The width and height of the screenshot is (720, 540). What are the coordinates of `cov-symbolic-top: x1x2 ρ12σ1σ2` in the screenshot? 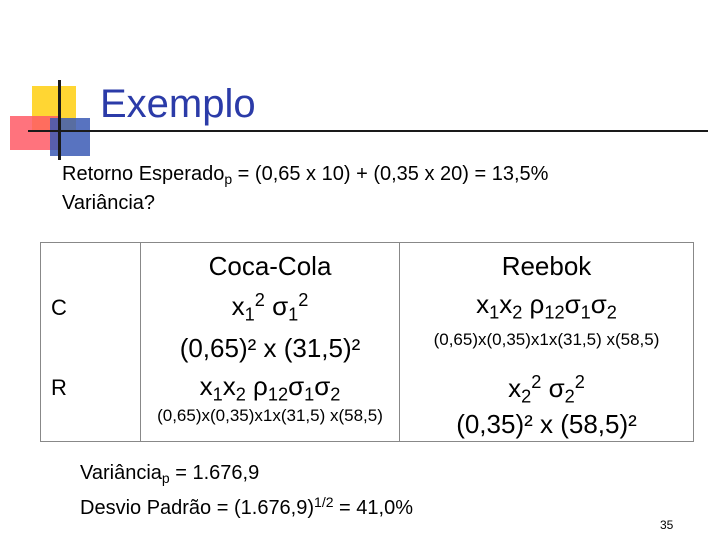 It's located at (546, 306).